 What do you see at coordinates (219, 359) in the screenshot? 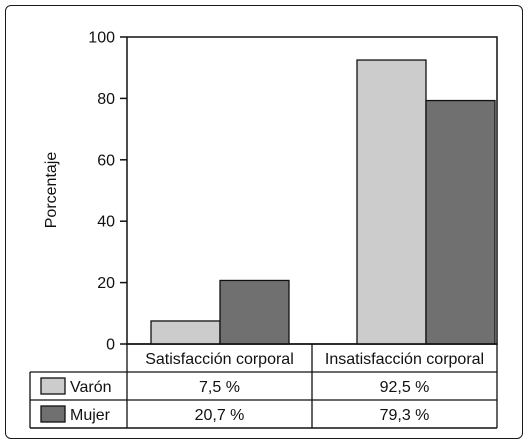
I see `category-label: Satisfacción corporal` at bounding box center [219, 359].